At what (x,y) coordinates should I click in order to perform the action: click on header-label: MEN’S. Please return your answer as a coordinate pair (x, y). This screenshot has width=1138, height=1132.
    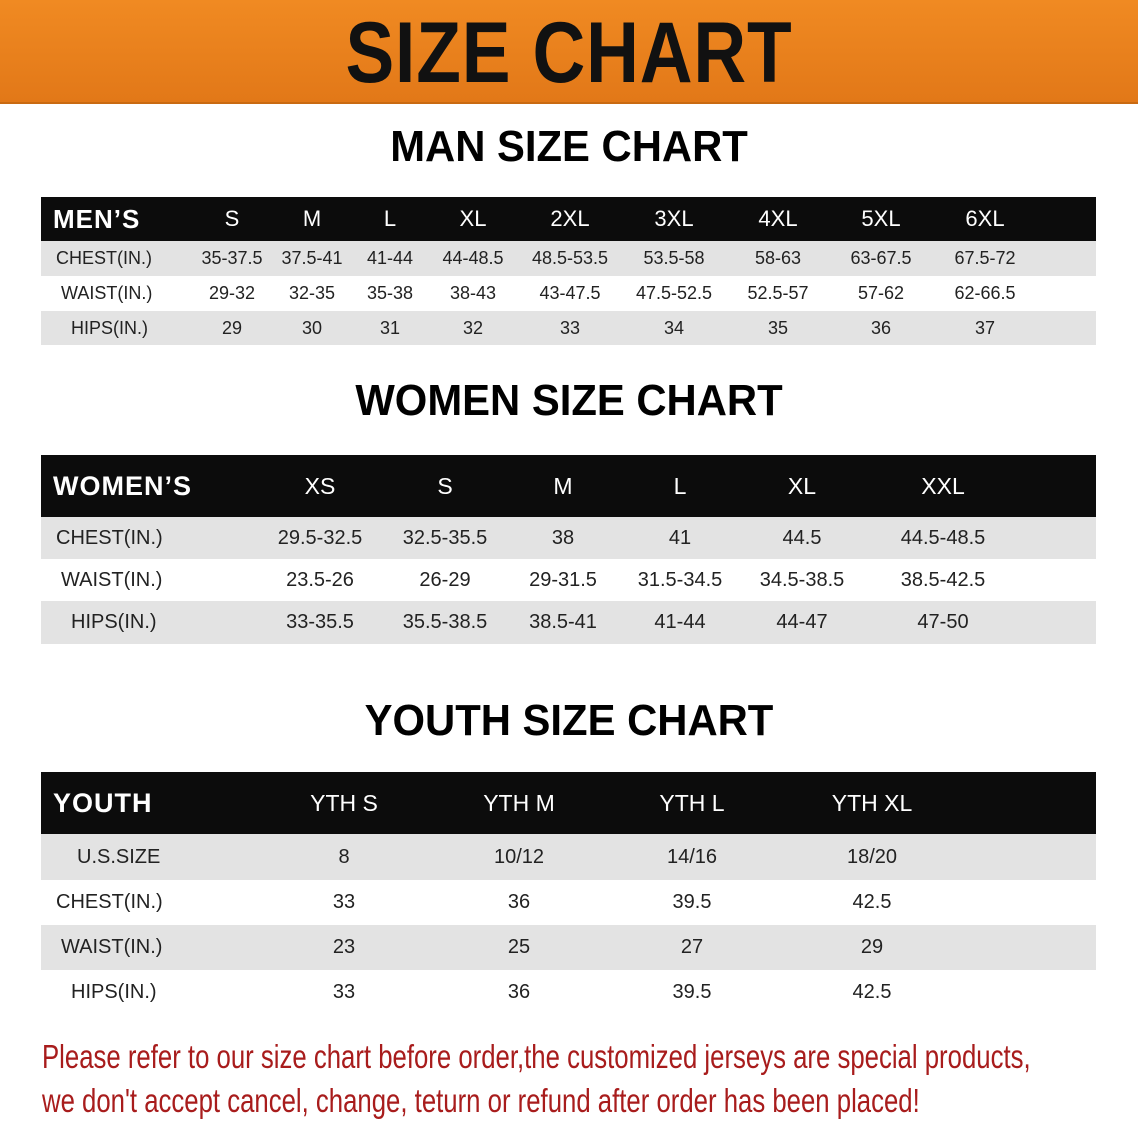
    Looking at the image, I should click on (97, 218).